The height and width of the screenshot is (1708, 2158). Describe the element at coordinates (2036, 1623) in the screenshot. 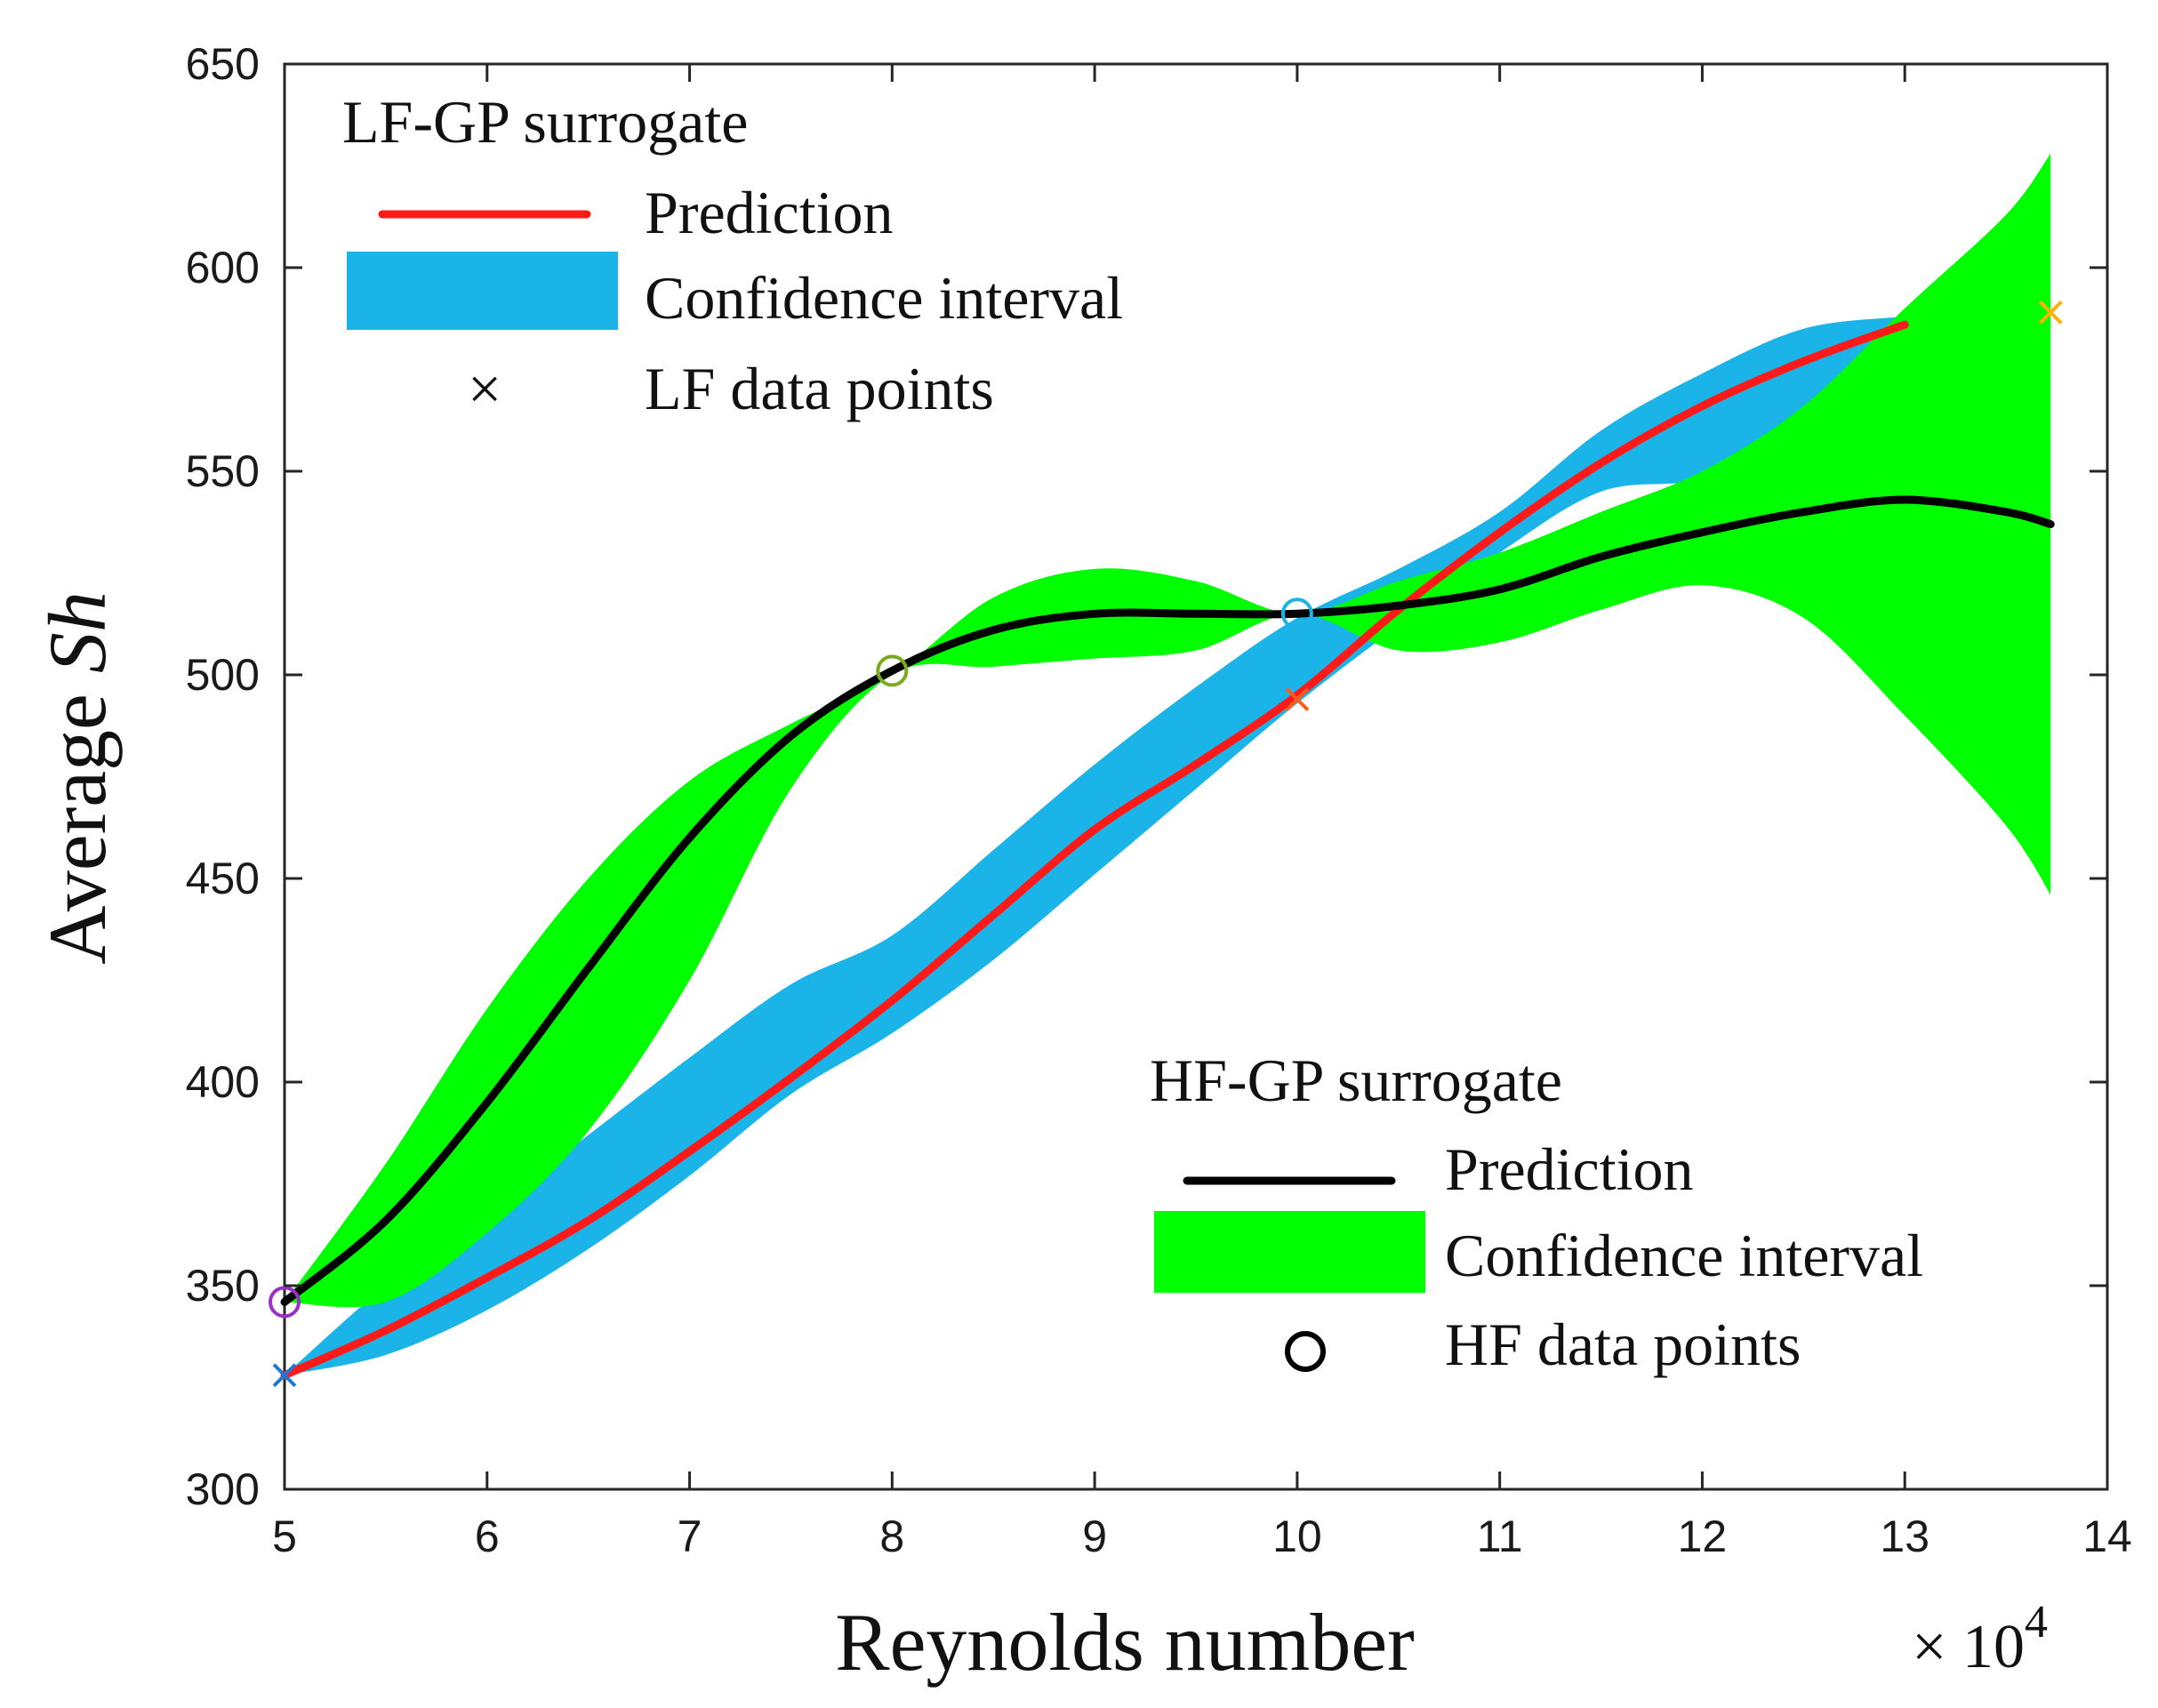

I see `x-axis-multiplier-exponent: 4` at that location.